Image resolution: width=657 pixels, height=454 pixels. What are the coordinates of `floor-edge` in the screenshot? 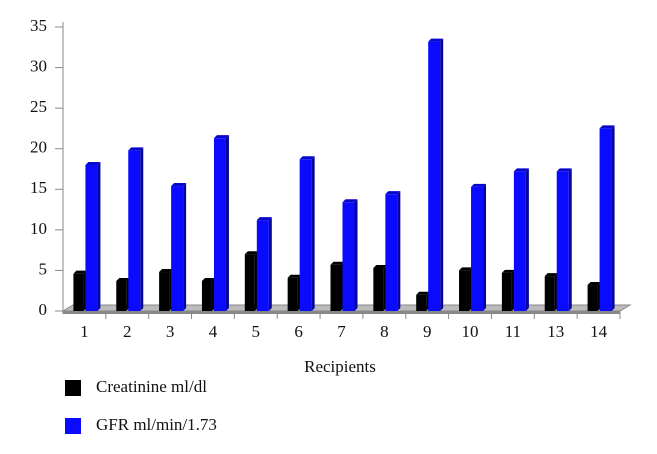 It's located at (341, 312).